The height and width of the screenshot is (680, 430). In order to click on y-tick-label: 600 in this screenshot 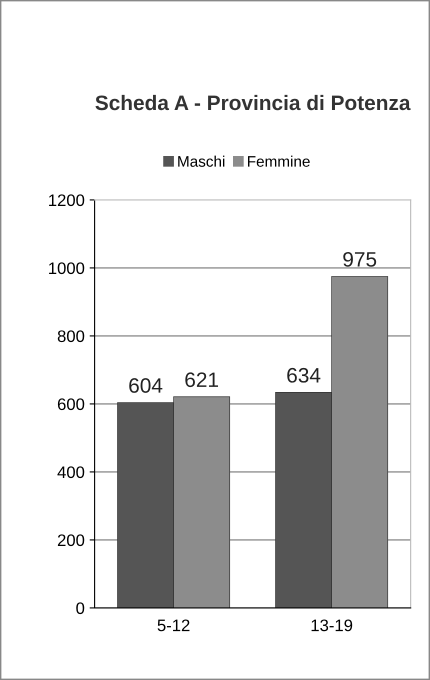, I will do `click(71, 404)`.